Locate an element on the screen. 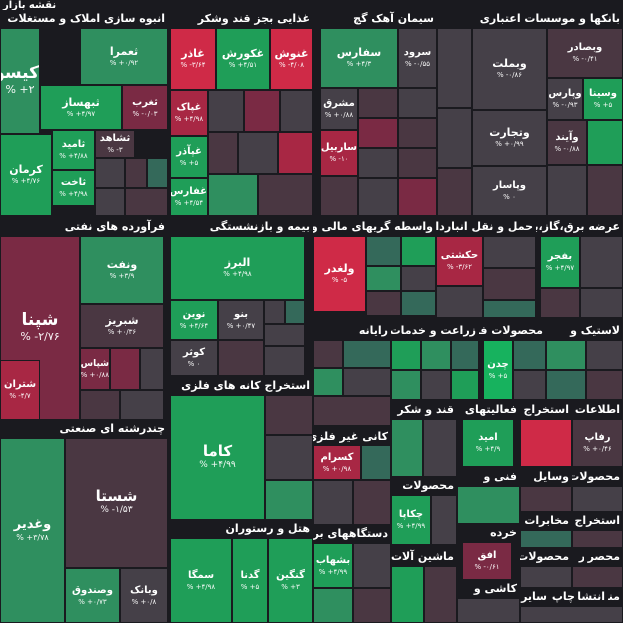 This screenshot has height=623, width=623. stock-tile: غفارس ۴/۵۴+ % is located at coordinates (189, 197).